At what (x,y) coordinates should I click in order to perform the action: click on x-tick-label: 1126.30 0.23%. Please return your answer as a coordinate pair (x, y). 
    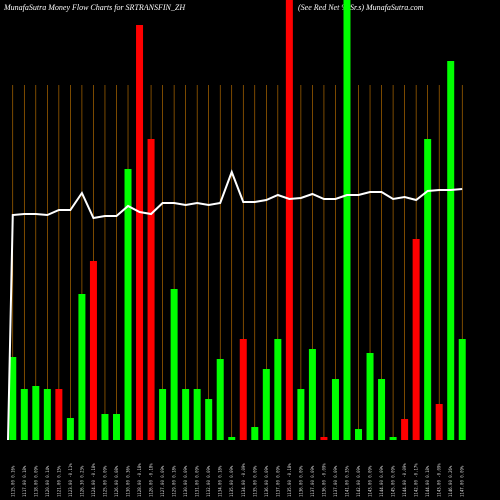
    Looking at the image, I should click on (81, 481).